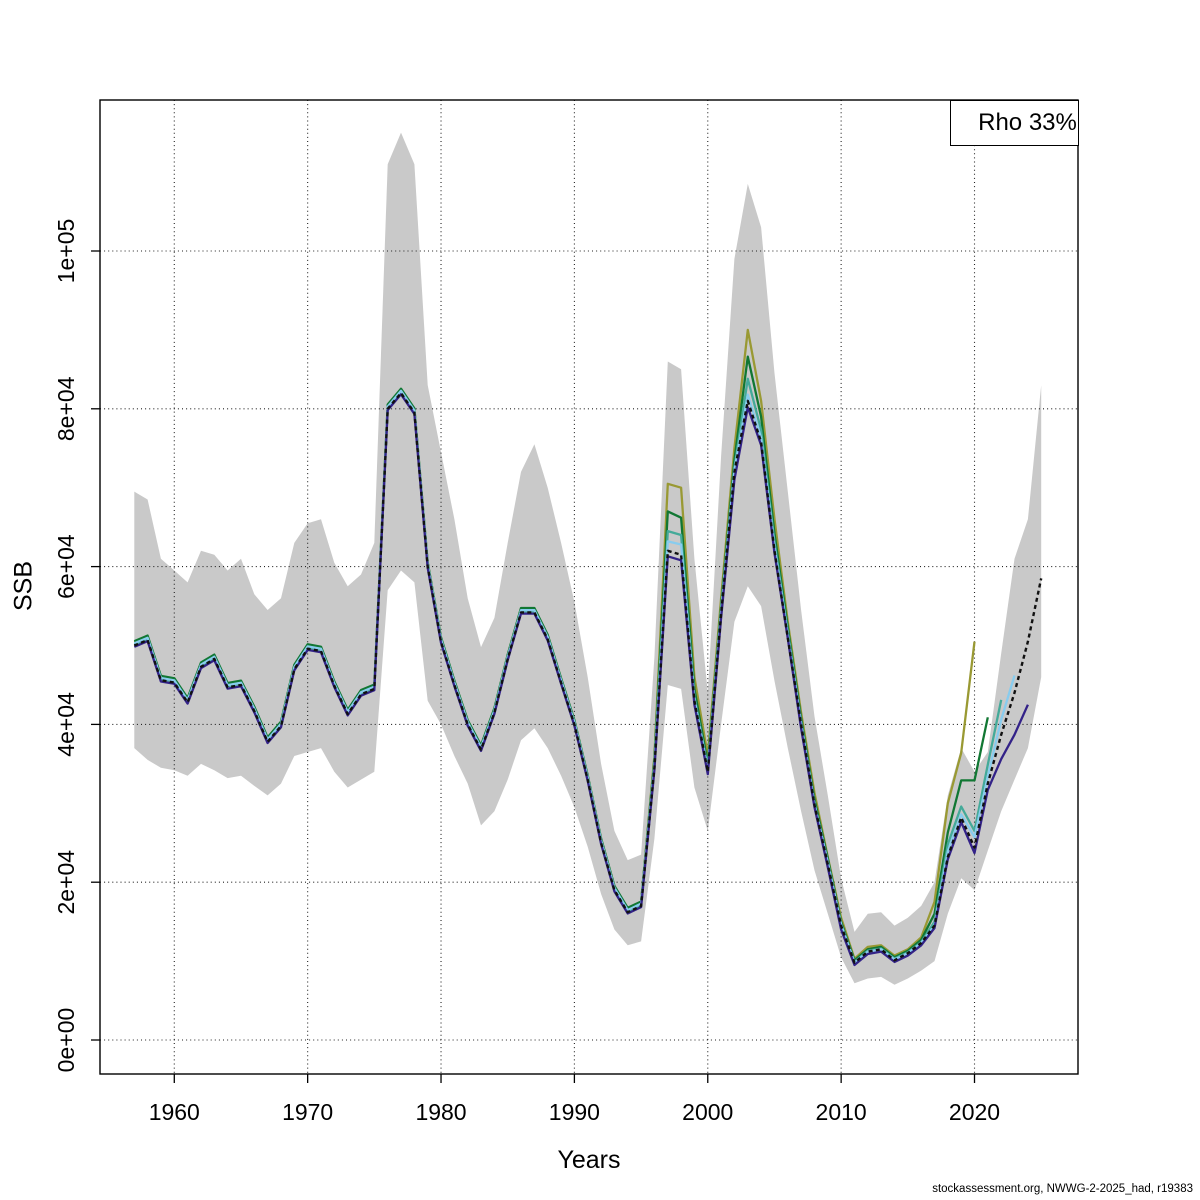 The image size is (1200, 1200). I want to click on x-tick-label: 2020, so click(974, 1112).